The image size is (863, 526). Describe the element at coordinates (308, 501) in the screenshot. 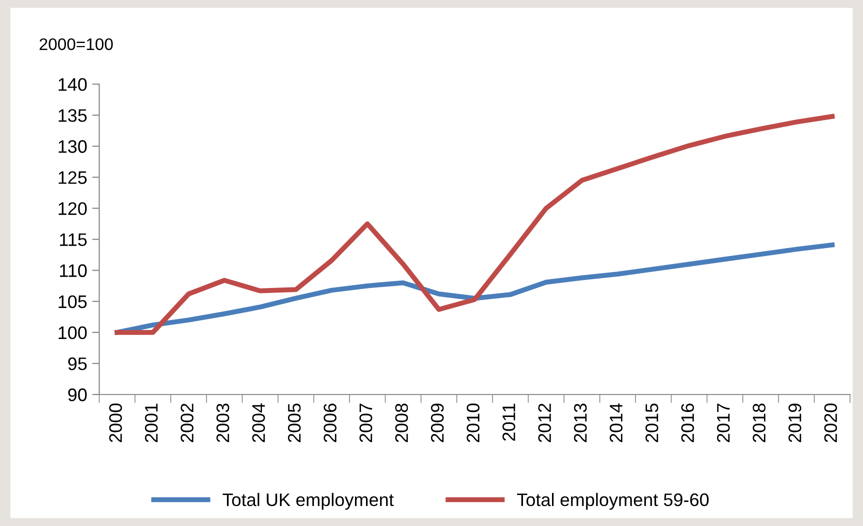

I see `legend-label: Total UK employment` at that location.